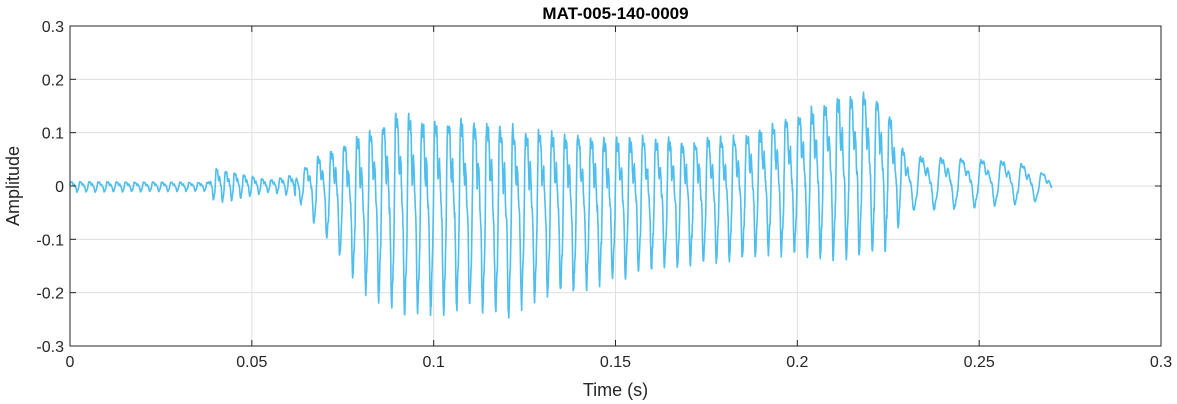  I want to click on x-tick-label: 0.05, so click(251, 362).